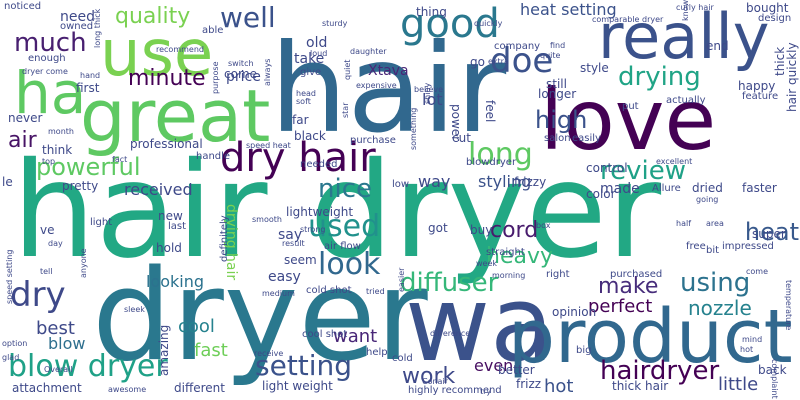 The image size is (800, 400). I want to click on cloud-word: feature, so click(760, 96).